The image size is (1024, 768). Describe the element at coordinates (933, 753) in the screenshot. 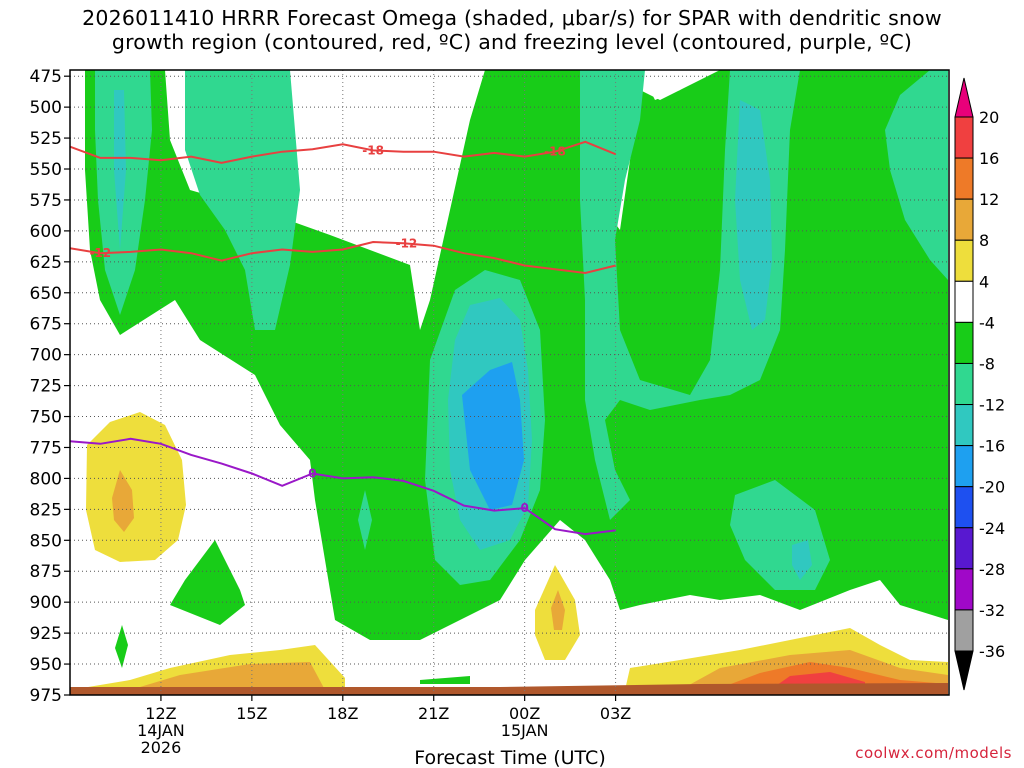

I see `credit-link: coolwx.com/models` at that location.